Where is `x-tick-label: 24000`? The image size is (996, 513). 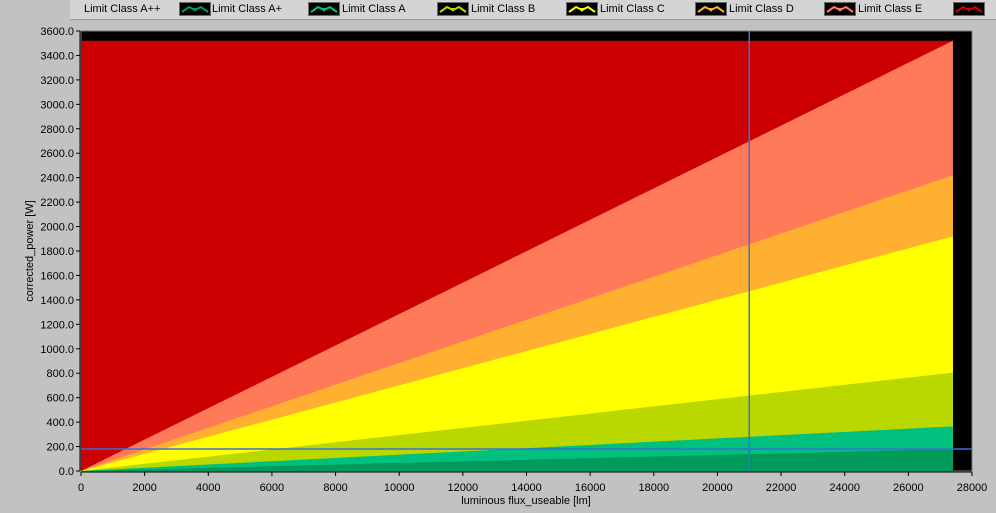 x-tick-label: 24000 is located at coordinates (844, 488).